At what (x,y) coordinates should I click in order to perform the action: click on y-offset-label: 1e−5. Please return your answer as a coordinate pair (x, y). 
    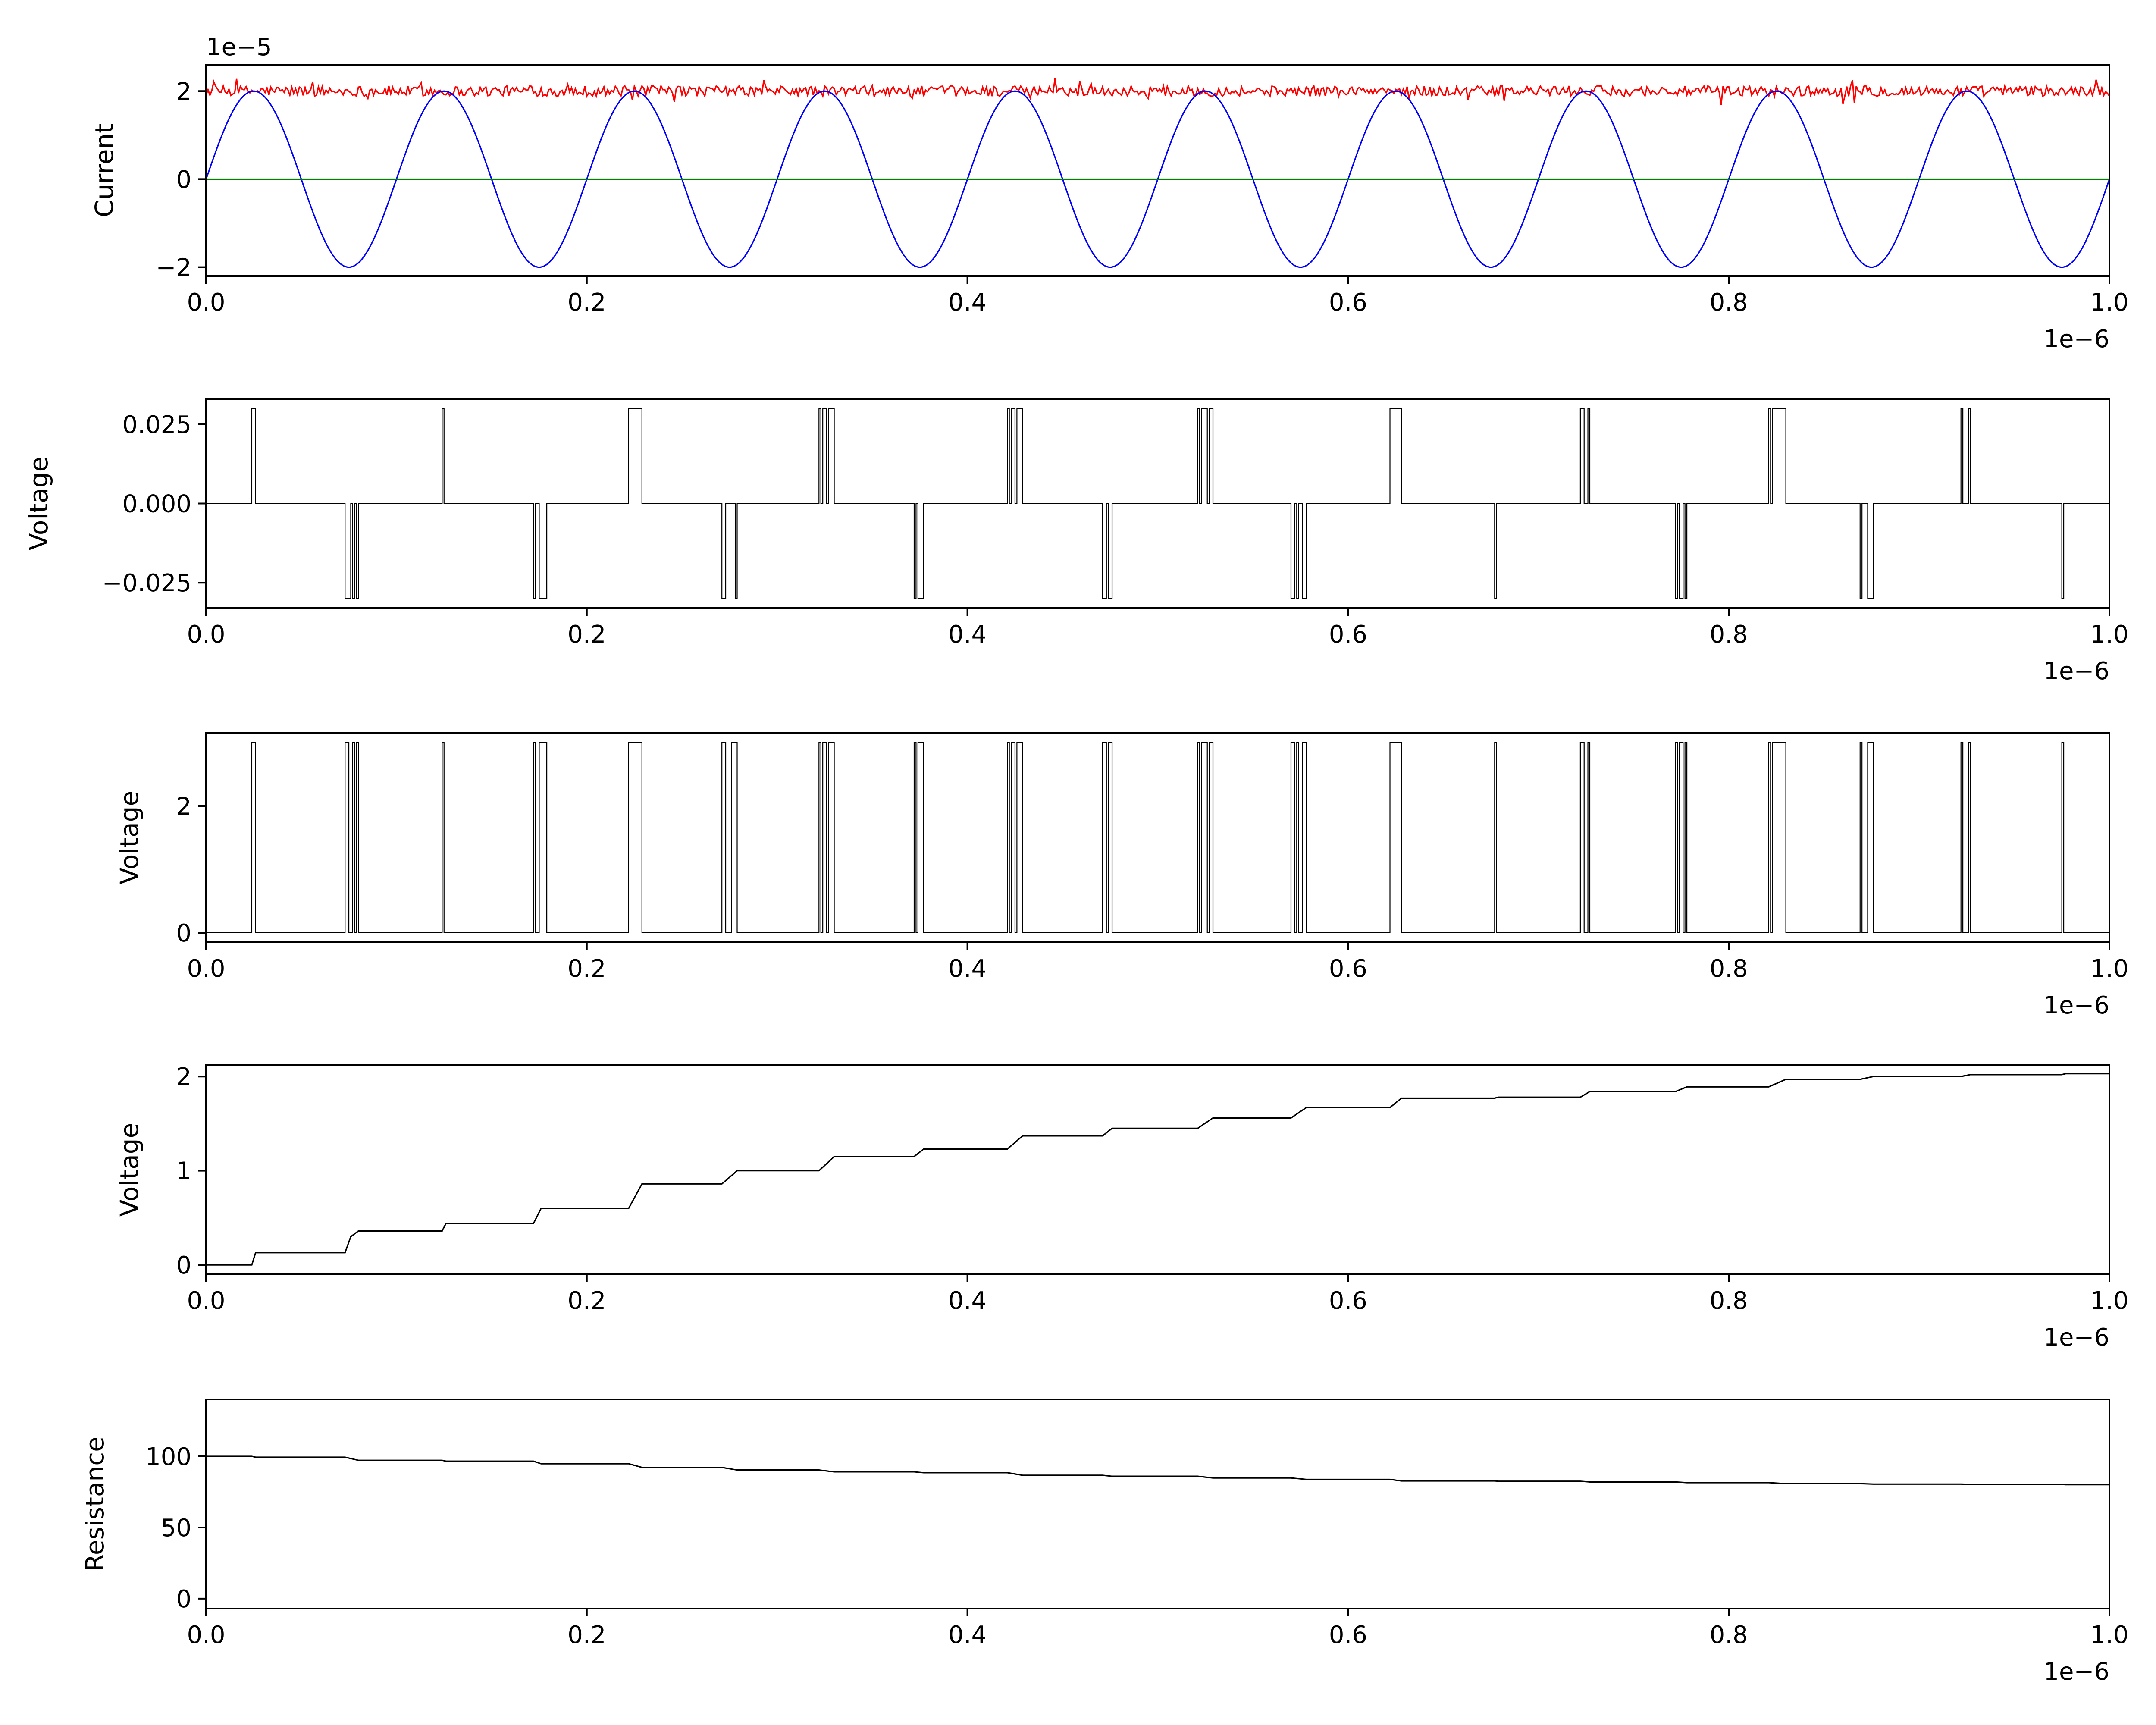
    Looking at the image, I should click on (239, 47).